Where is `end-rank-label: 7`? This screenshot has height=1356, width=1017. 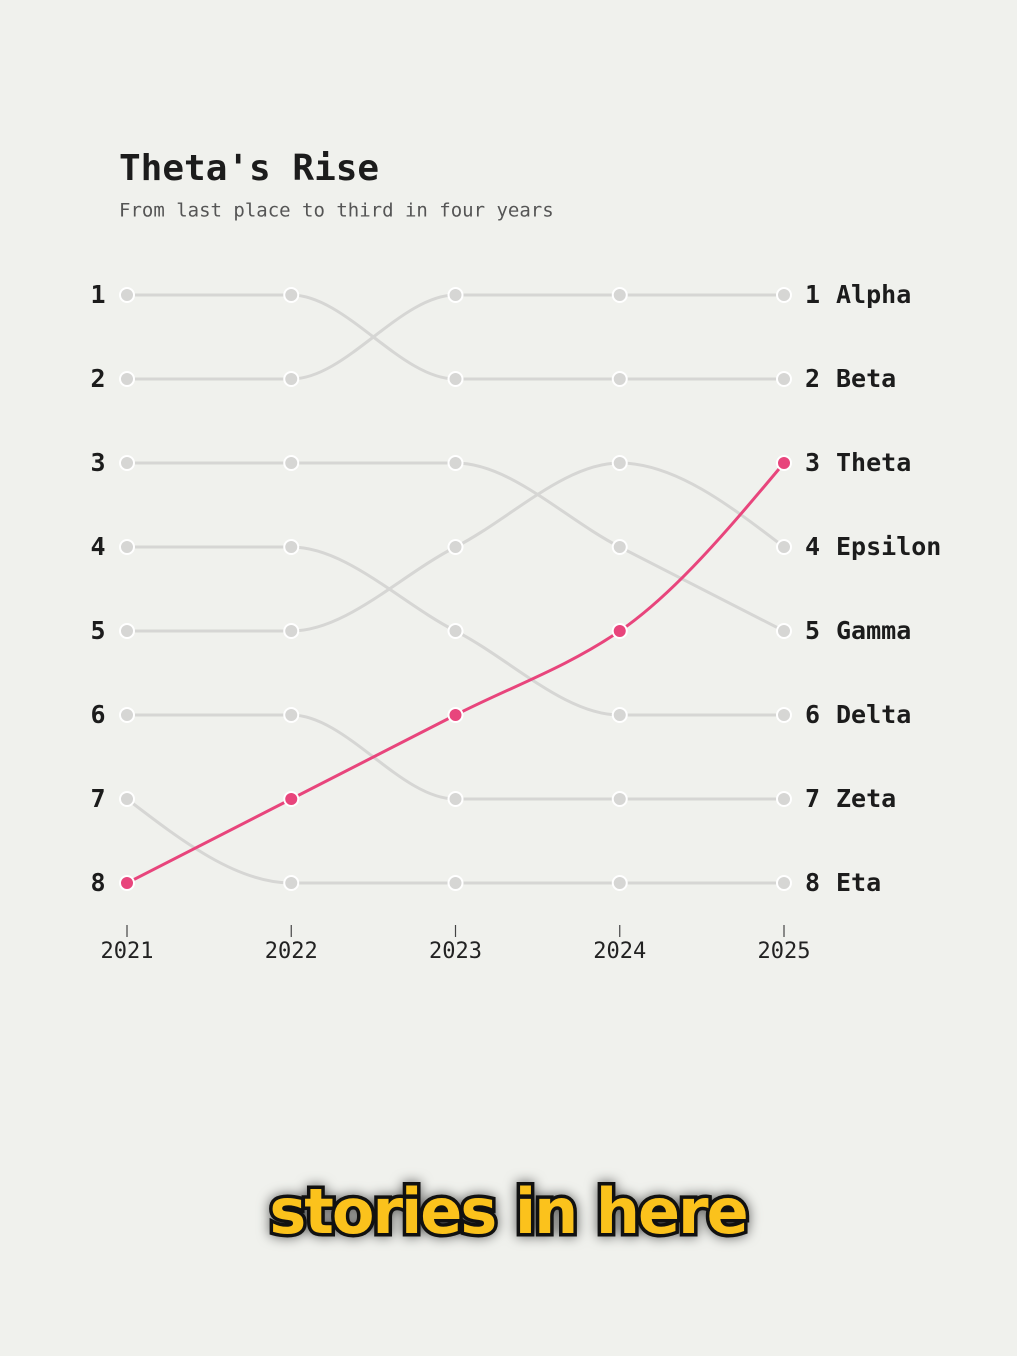
end-rank-label: 7 is located at coordinates (812, 798).